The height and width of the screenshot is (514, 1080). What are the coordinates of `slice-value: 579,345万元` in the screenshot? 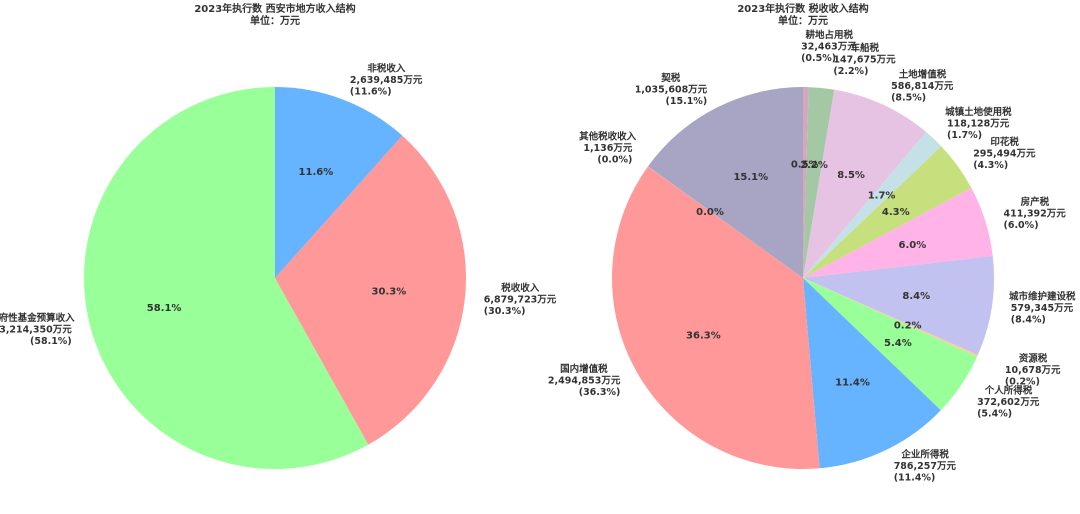 It's located at (1042, 308).